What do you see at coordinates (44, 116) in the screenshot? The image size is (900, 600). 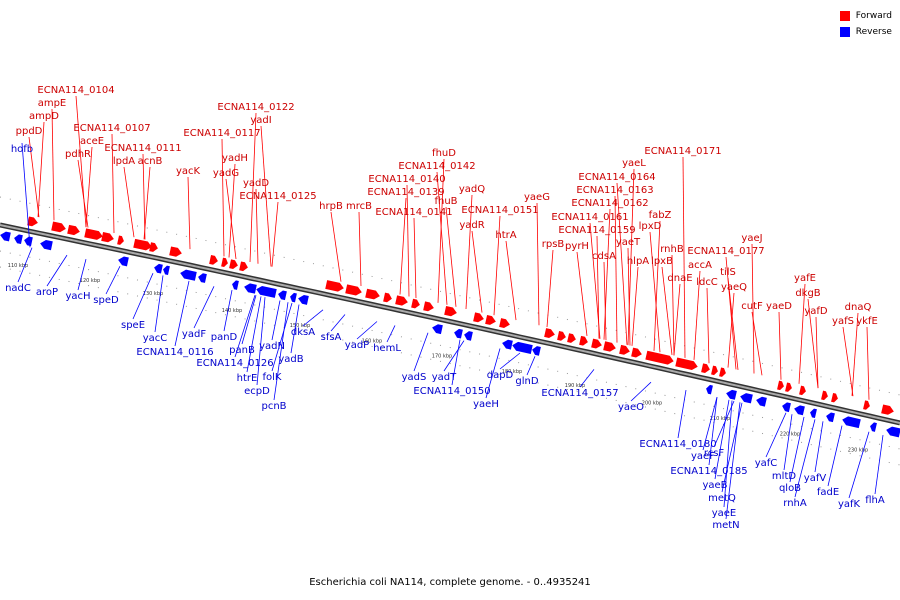 I see `gene-label-ampd: ampD` at bounding box center [44, 116].